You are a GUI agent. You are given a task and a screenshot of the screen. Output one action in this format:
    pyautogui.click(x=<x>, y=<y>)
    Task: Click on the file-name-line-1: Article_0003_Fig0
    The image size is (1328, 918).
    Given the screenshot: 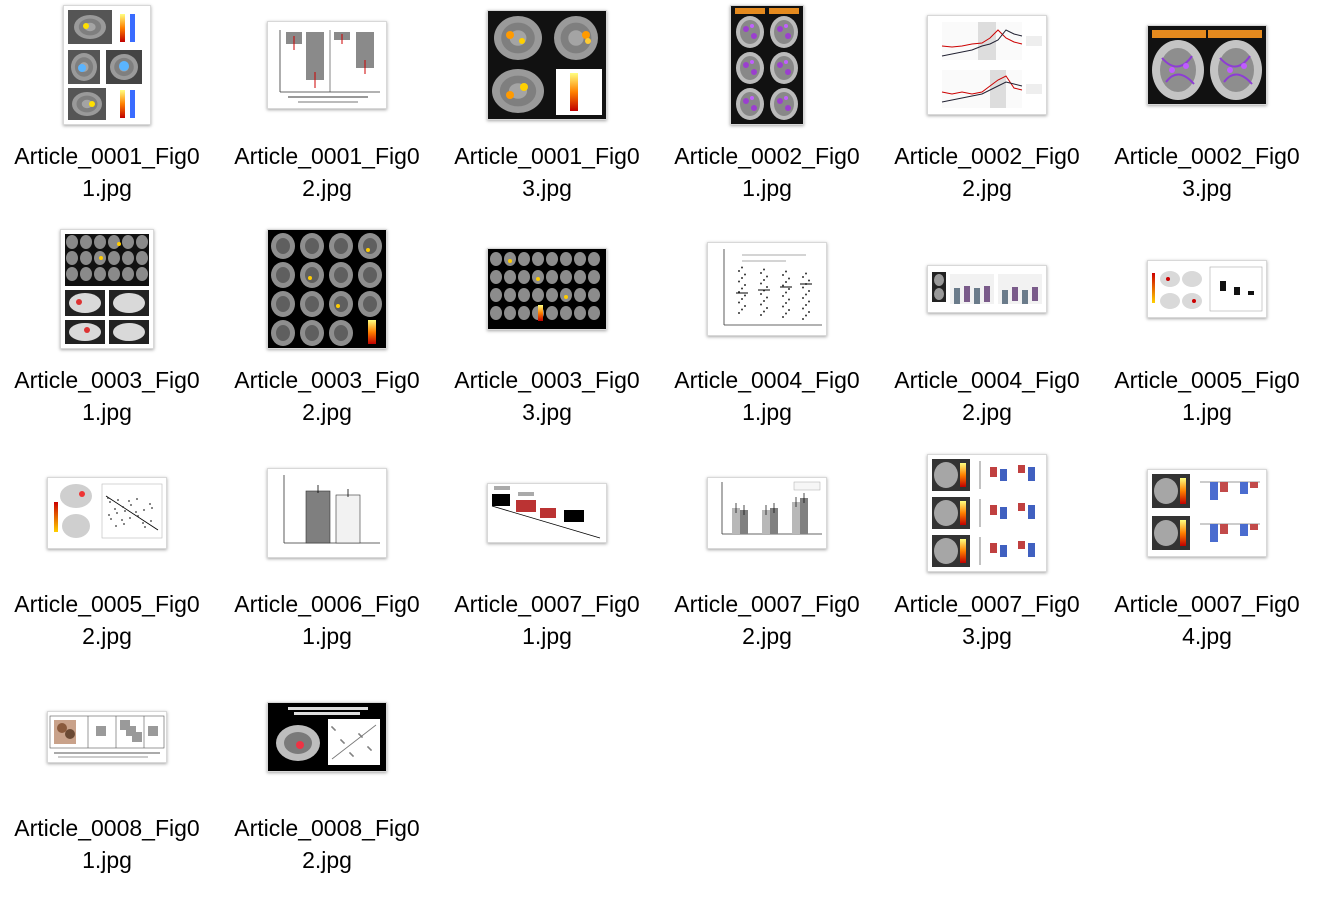 What is the action you would take?
    pyautogui.click(x=547, y=380)
    